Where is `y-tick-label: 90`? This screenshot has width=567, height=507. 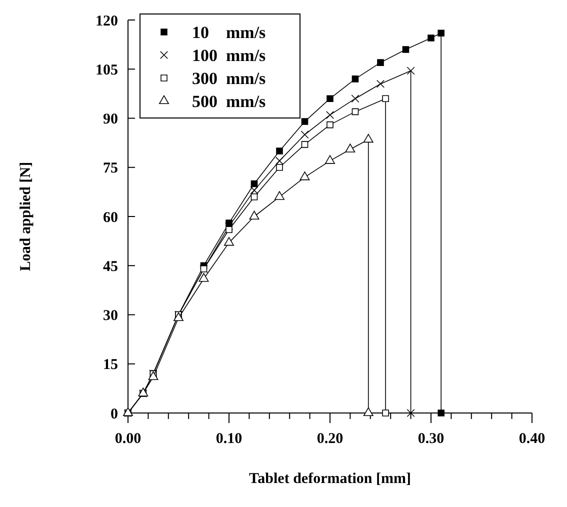
y-tick-label: 90 is located at coordinates (110, 120).